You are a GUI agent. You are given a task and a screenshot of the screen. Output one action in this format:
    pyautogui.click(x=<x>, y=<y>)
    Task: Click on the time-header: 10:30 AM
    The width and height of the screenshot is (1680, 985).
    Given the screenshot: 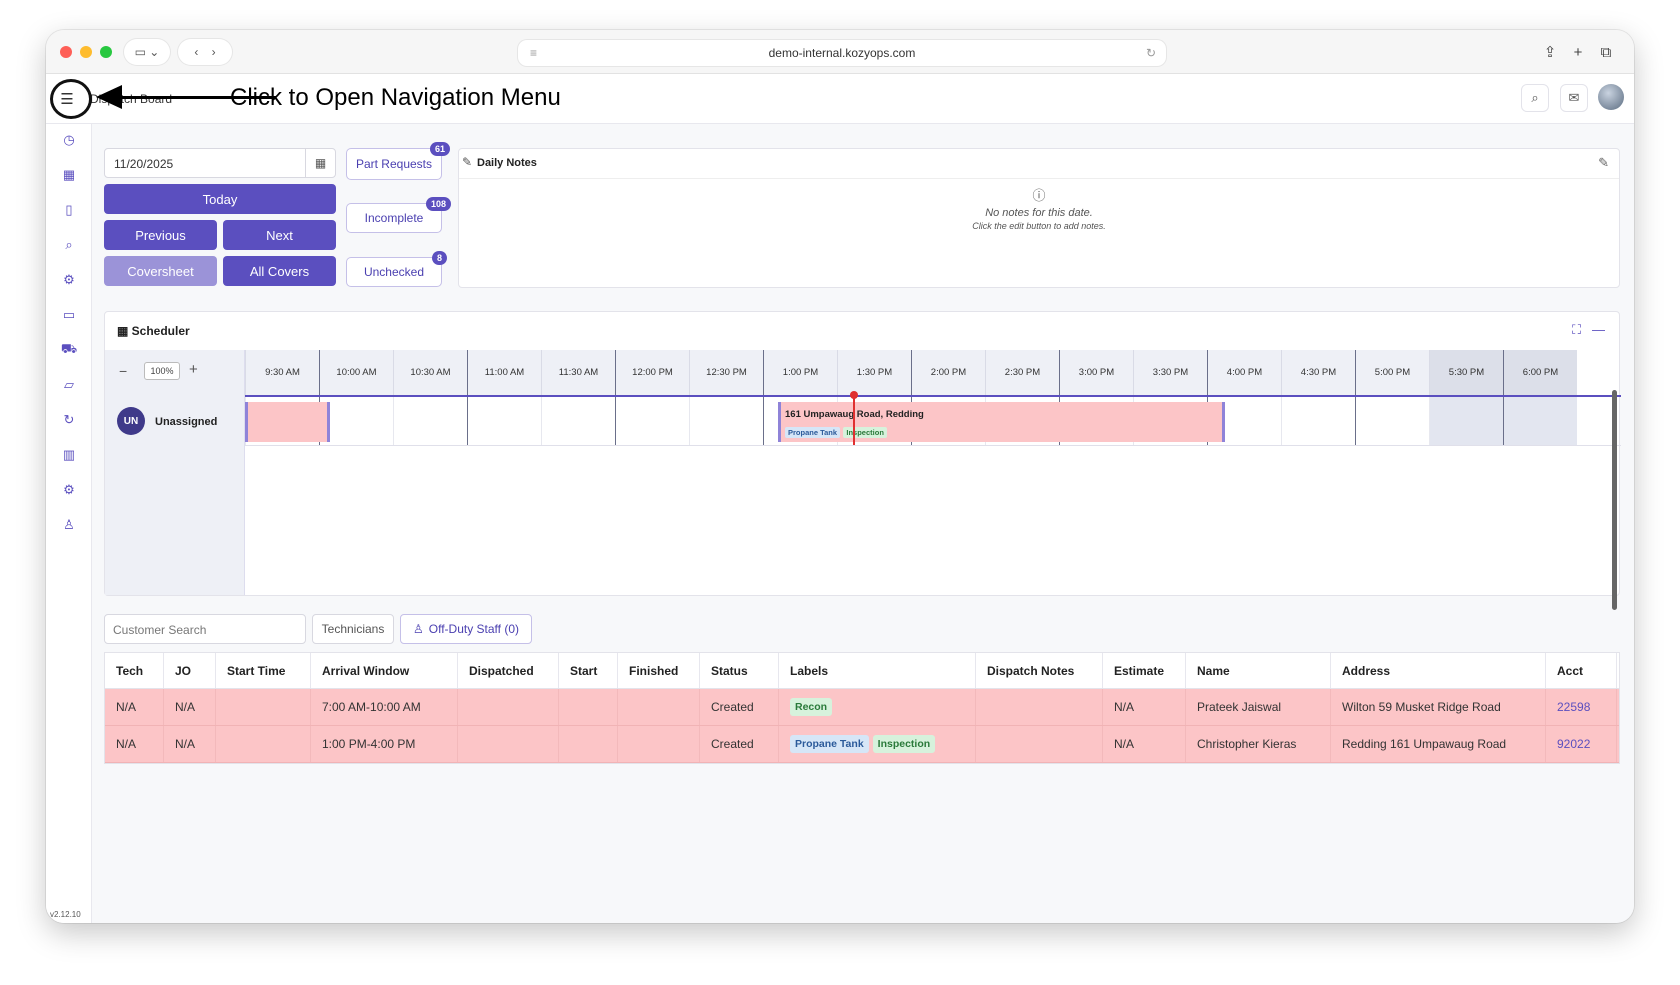 What is the action you would take?
    pyautogui.click(x=430, y=372)
    